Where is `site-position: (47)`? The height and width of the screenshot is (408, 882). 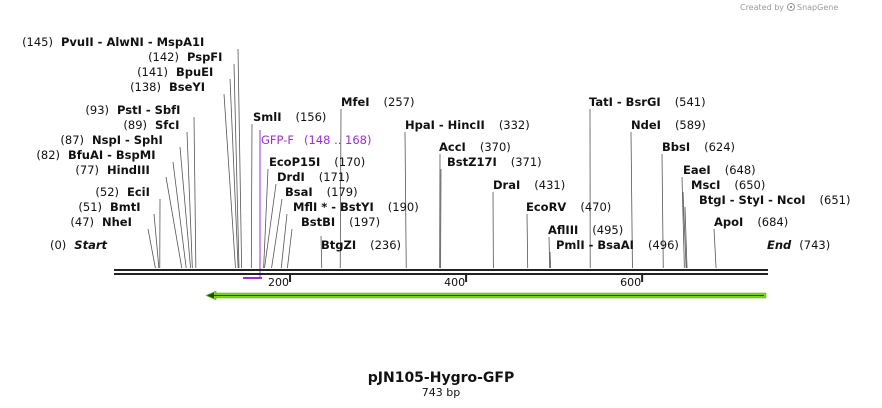 site-position: (47) is located at coordinates (82, 222).